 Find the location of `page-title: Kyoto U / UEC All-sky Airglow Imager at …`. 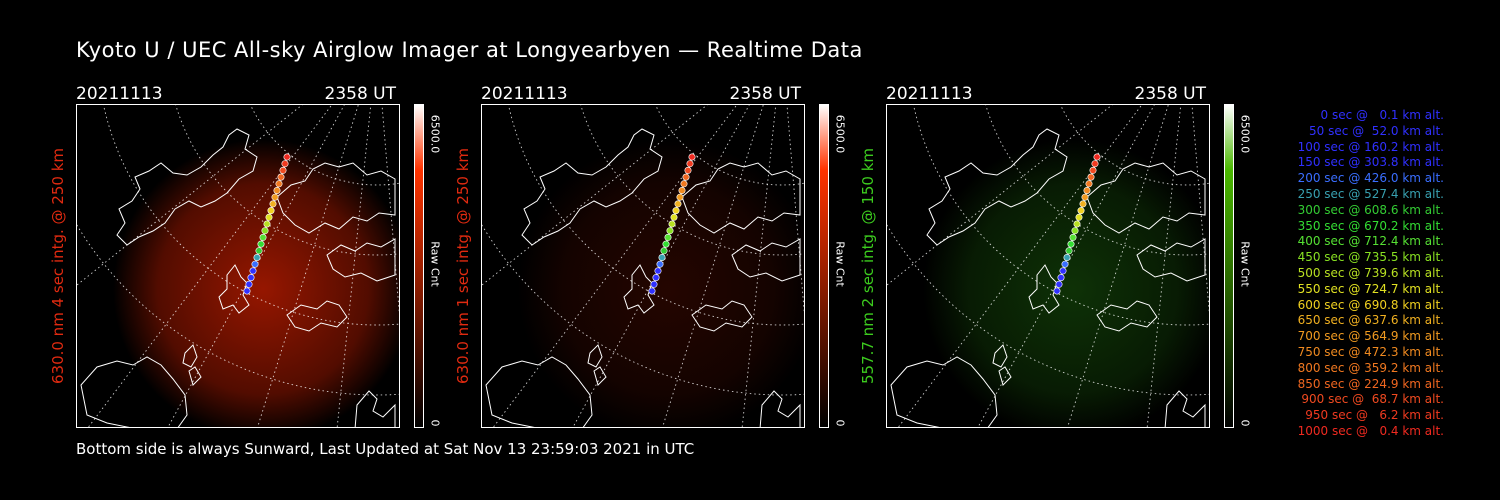

page-title: Kyoto U / UEC All-sky Airglow Imager at … is located at coordinates (469, 50).